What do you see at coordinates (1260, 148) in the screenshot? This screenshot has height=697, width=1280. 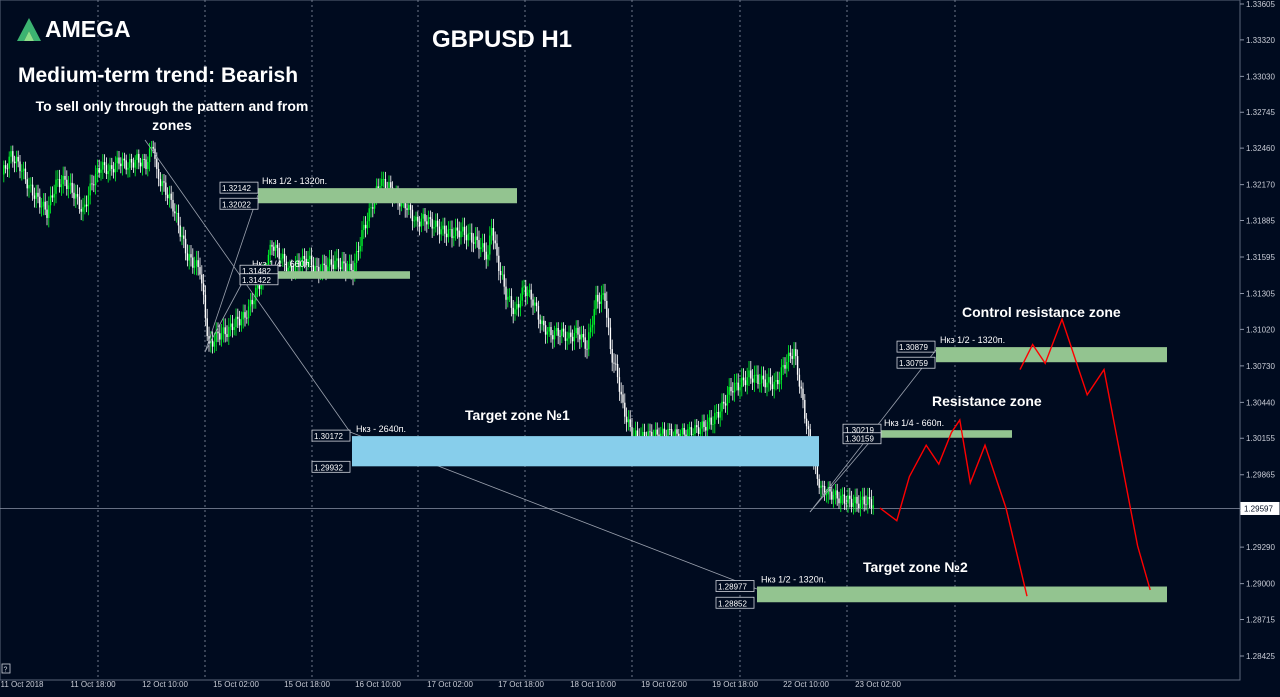 I see `y-tick-label: 1.32460` at bounding box center [1260, 148].